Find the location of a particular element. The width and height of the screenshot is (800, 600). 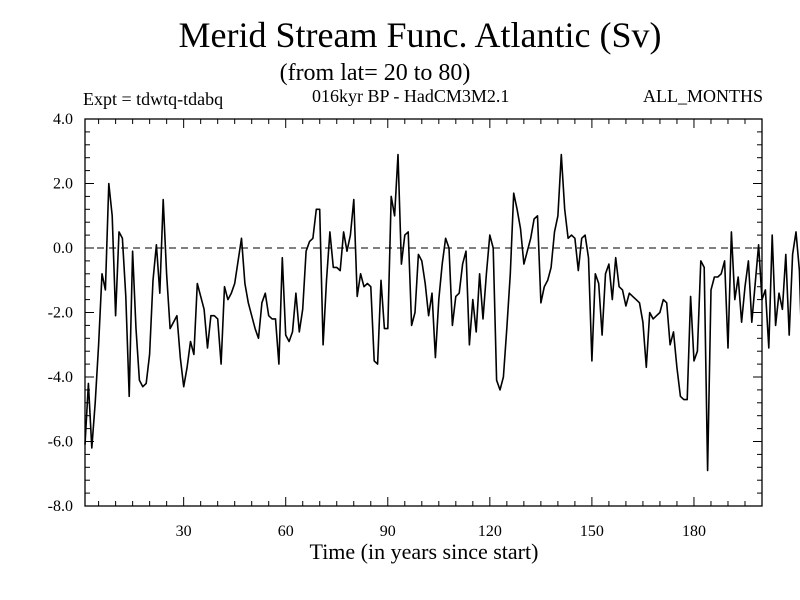

chart-subtitle: (from lat= 20 to 80) is located at coordinates (375, 73).